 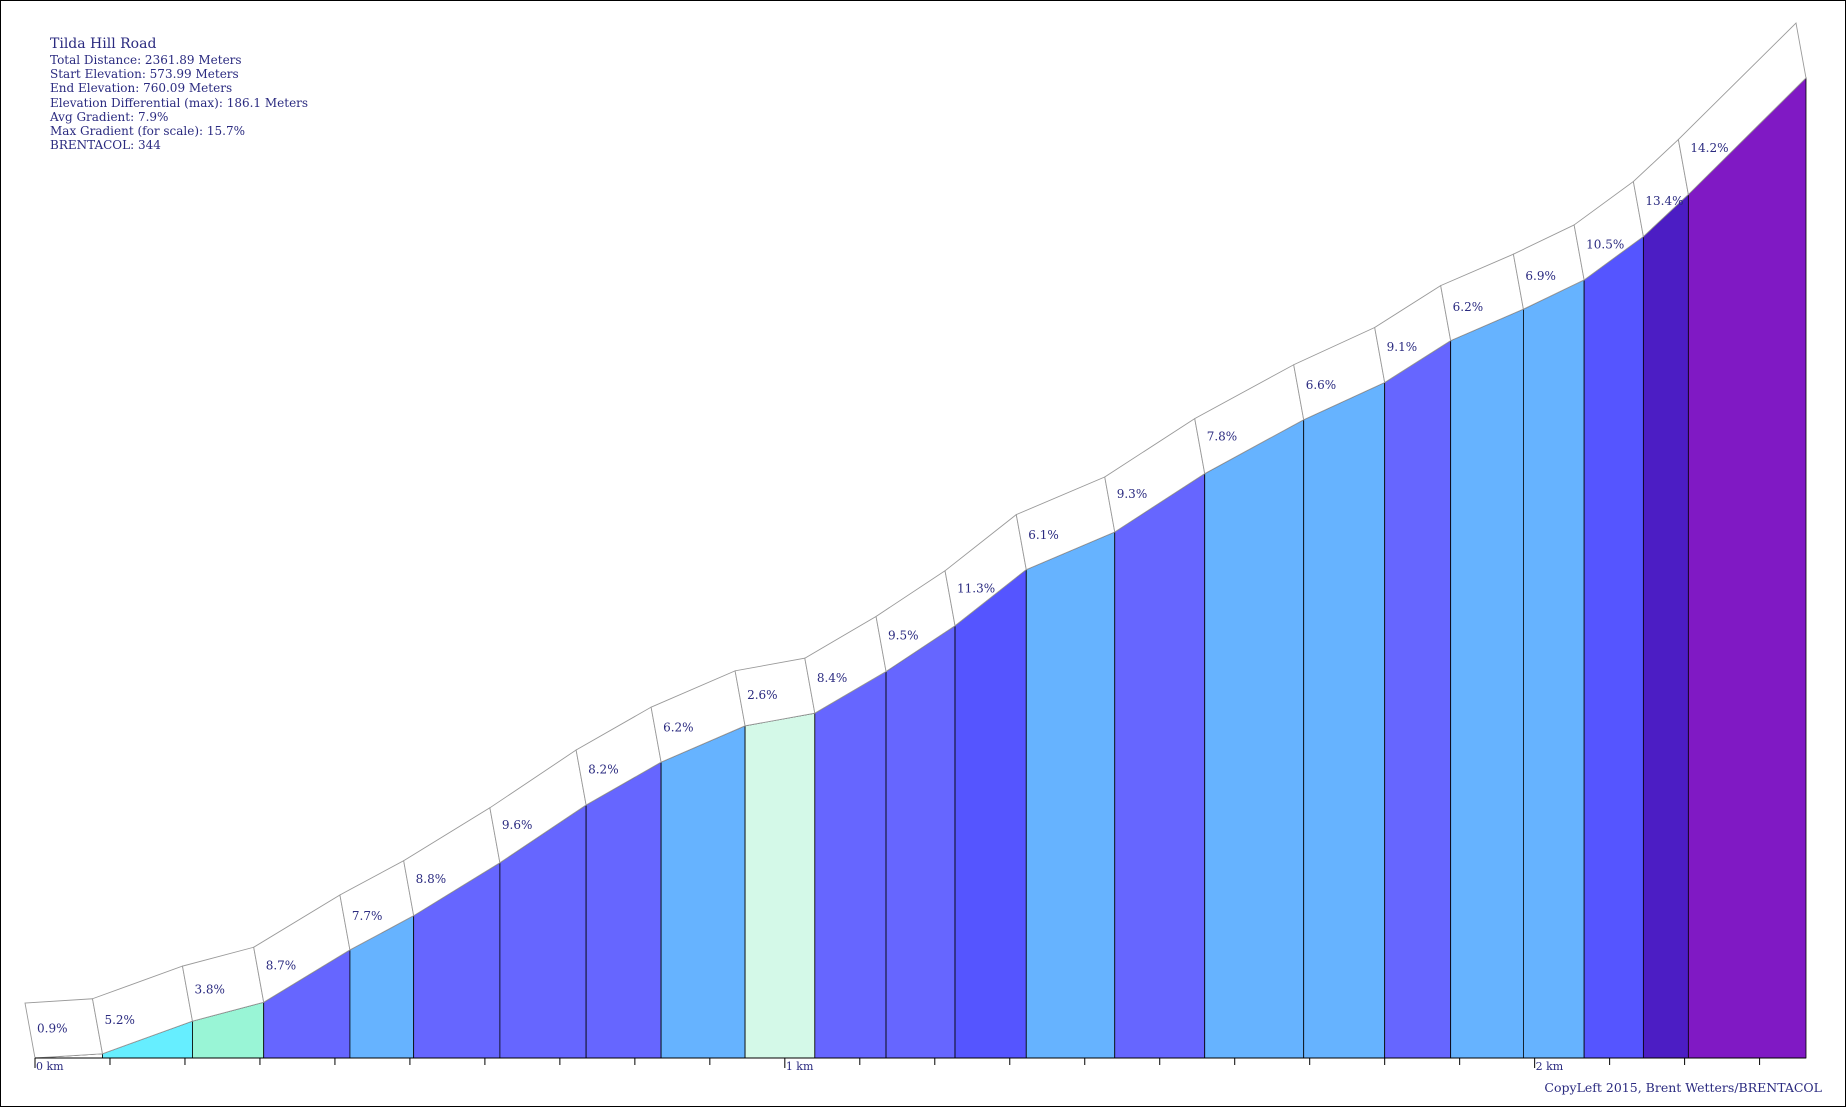 What do you see at coordinates (141, 88) in the screenshot?
I see `end-elevation: End Elevation: 760.09 Meters` at bounding box center [141, 88].